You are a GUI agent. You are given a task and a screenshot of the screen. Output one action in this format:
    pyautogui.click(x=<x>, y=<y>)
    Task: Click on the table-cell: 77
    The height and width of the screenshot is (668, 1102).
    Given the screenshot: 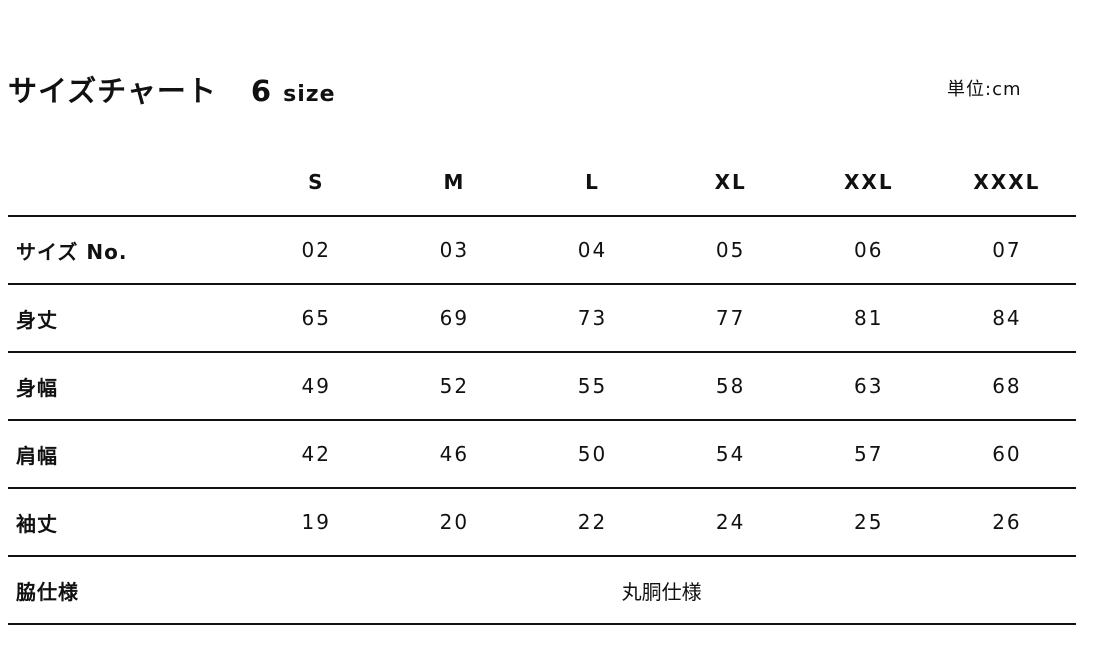 What is the action you would take?
    pyautogui.click(x=730, y=318)
    